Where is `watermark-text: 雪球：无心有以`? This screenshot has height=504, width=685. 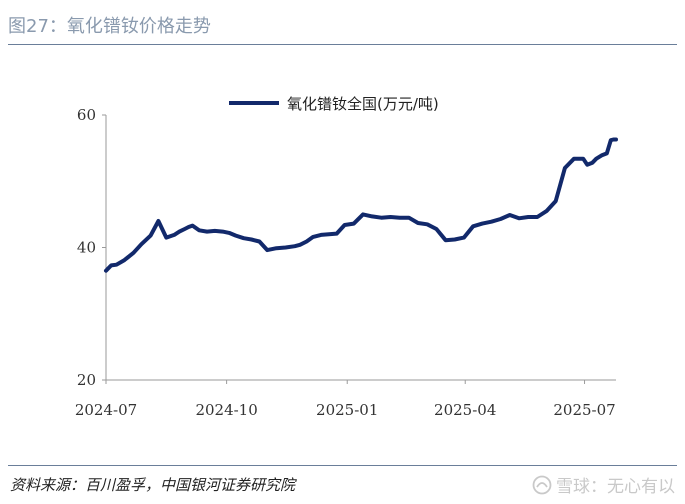 watermark-text: 雪球：无心有以 is located at coordinates (615, 487).